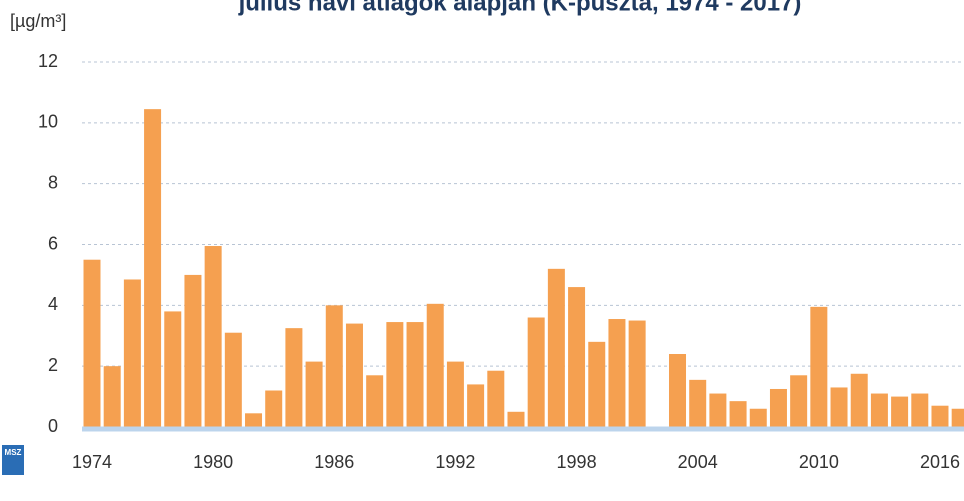  Describe the element at coordinates (577, 462) in the screenshot. I see `x-tick-label: 1998` at that location.